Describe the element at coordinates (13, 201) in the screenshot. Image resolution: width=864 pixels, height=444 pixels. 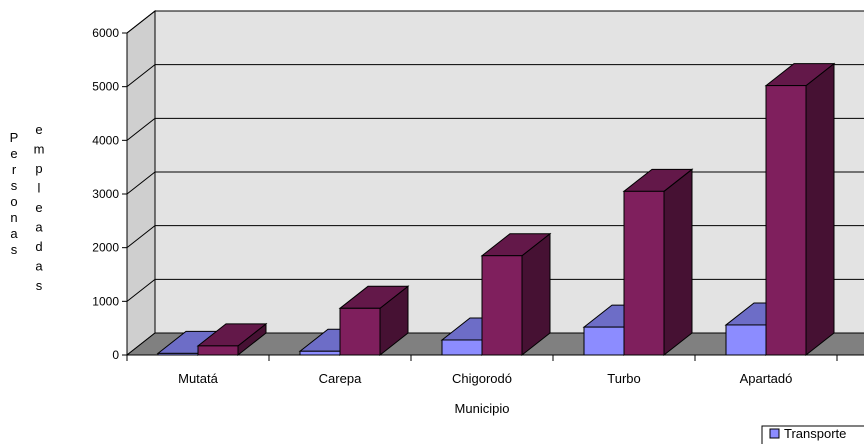
I see `y-label-letter: o` at that location.